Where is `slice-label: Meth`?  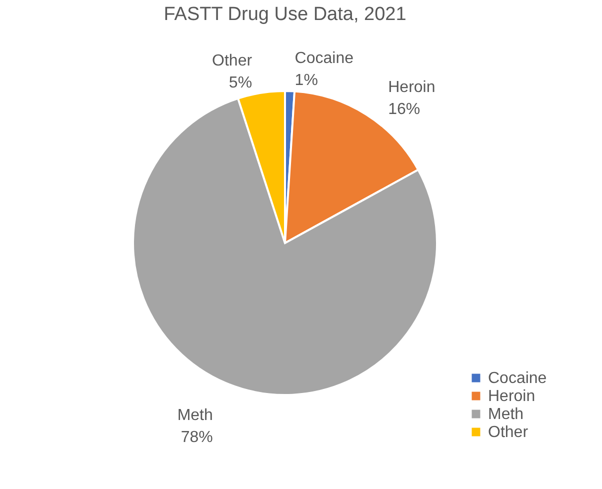 slice-label: Meth is located at coordinates (195, 415).